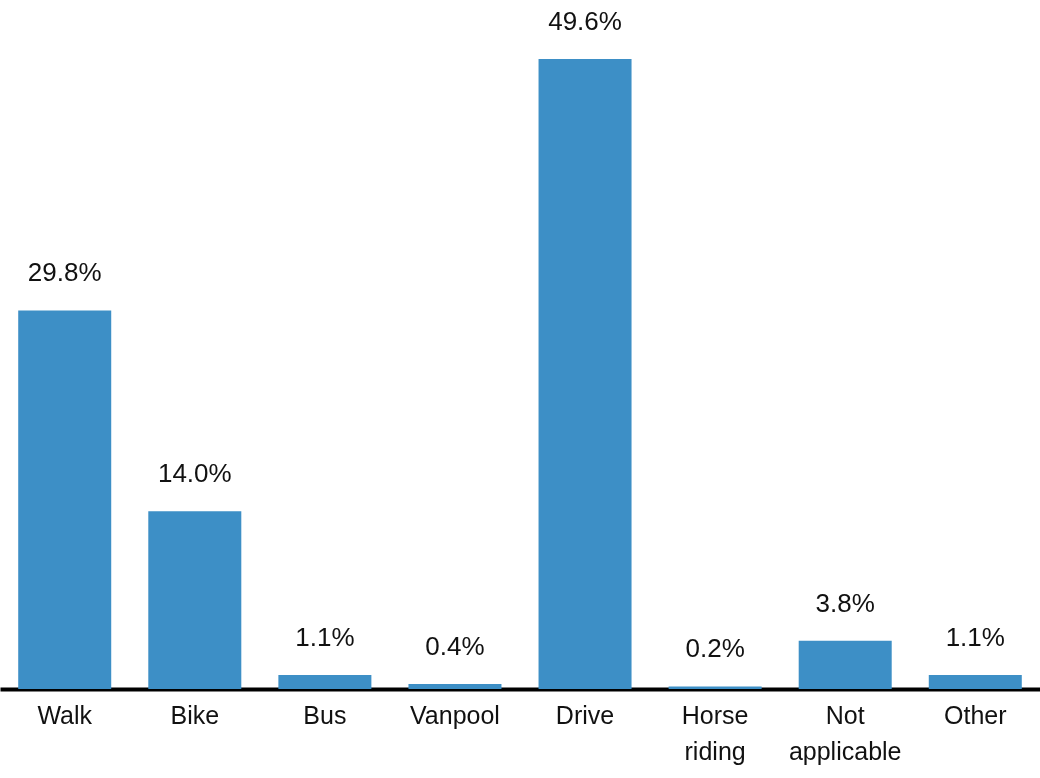 The width and height of the screenshot is (1040, 778). Describe the element at coordinates (585, 21) in the screenshot. I see `data-label: 49.6%` at that location.